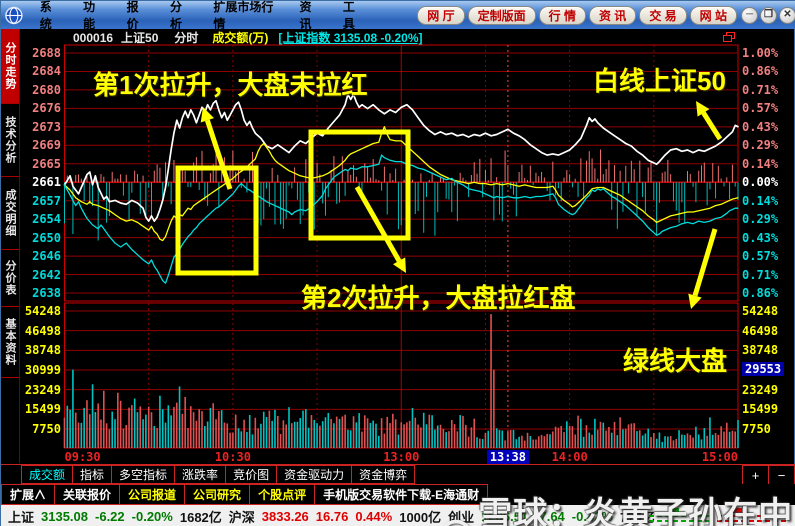  I want to click on cursor-time-label: 13:38, so click(507, 457).